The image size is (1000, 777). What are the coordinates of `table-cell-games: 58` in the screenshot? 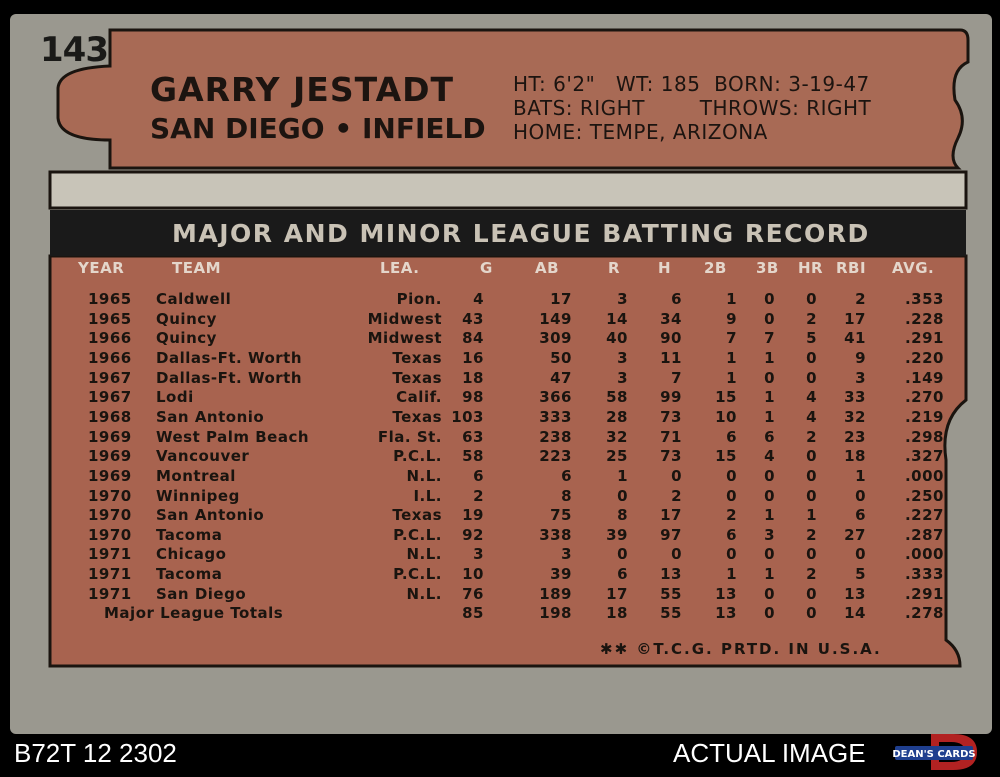 It's located at (473, 456).